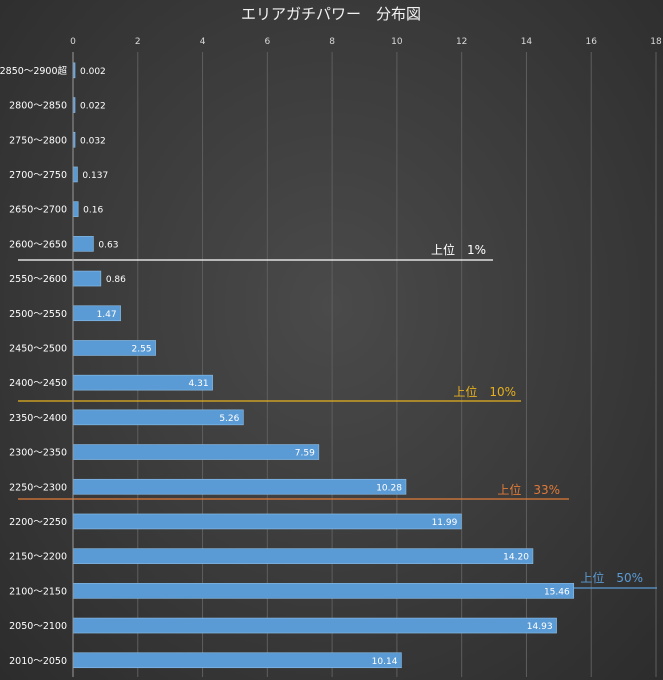 This screenshot has height=680, width=663. I want to click on bar-value-label: 0.63, so click(108, 245).